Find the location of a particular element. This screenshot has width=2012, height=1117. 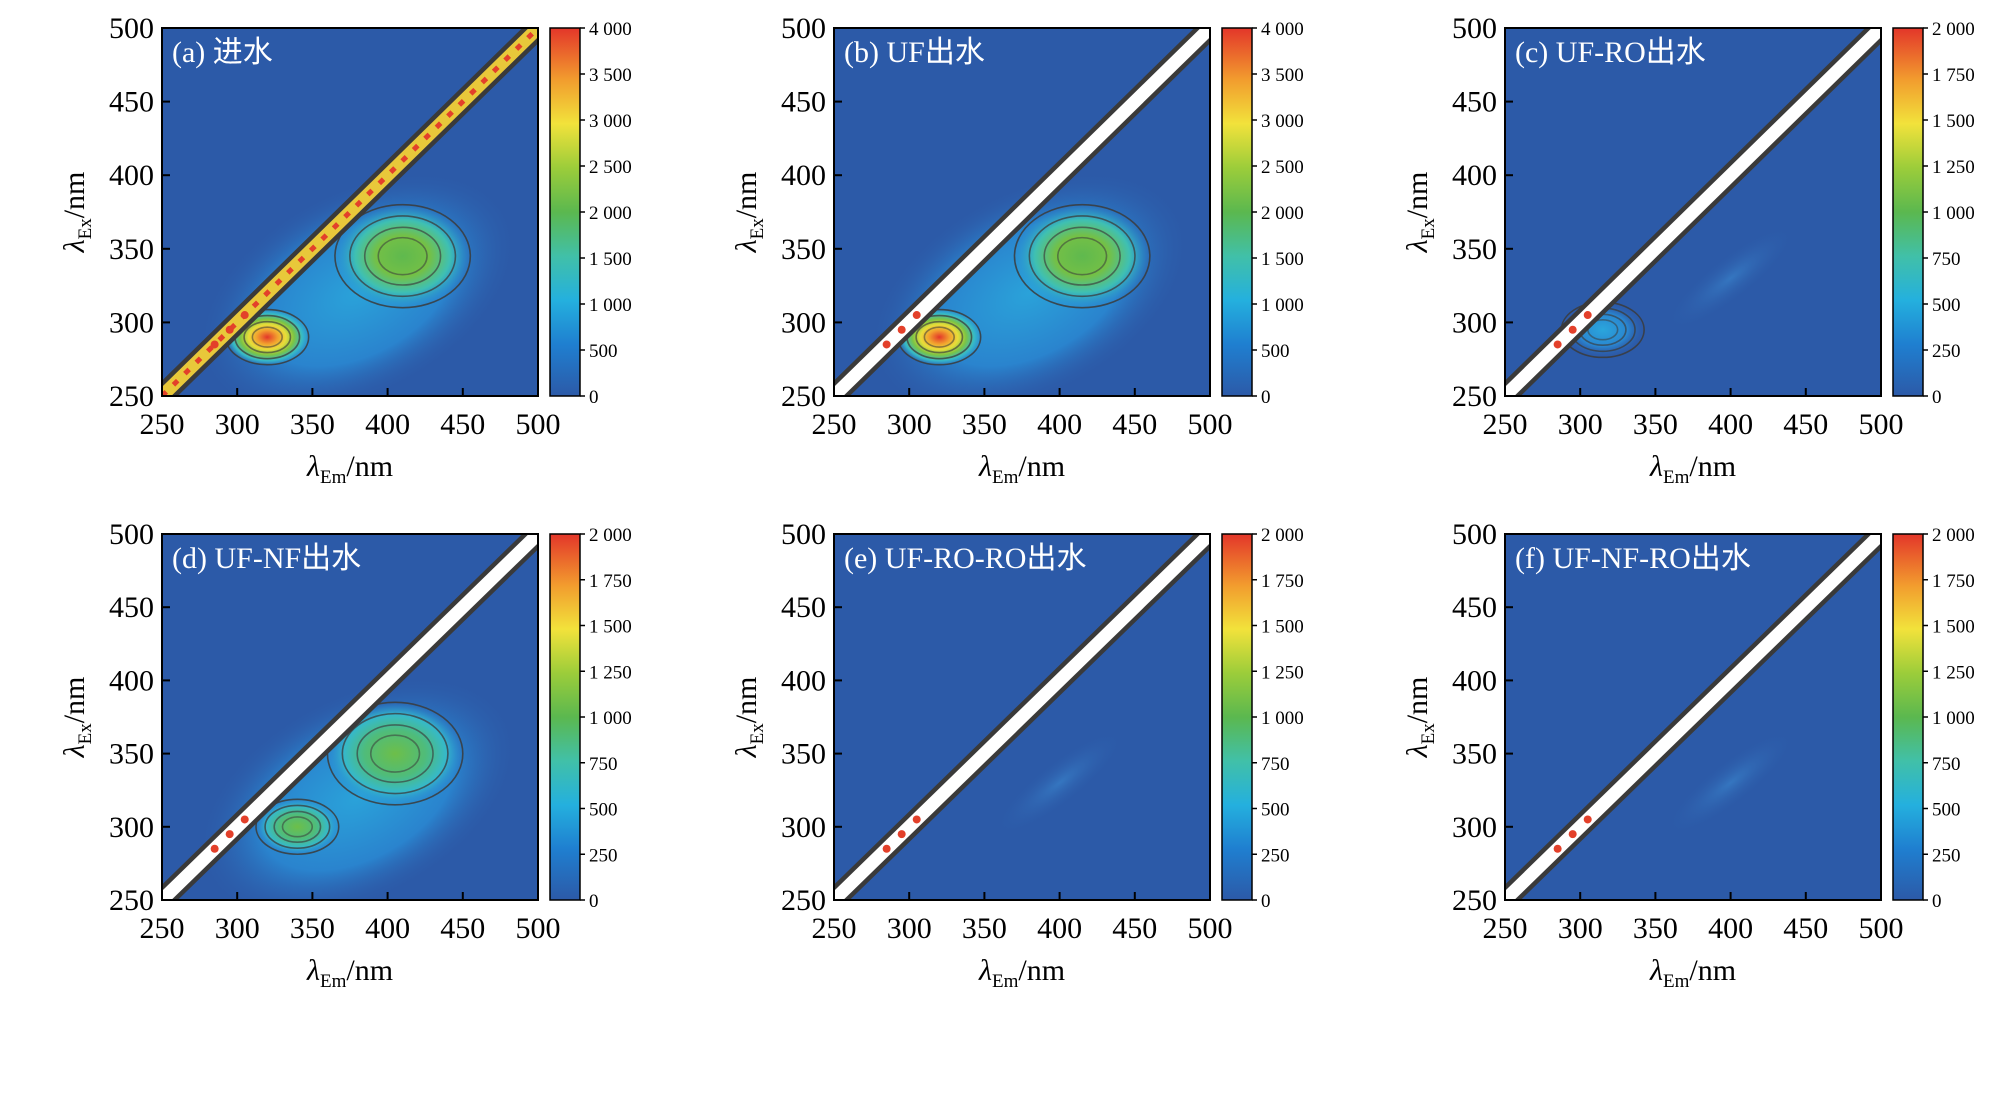

x-axis-label: λEm/nm is located at coordinates (349, 973).